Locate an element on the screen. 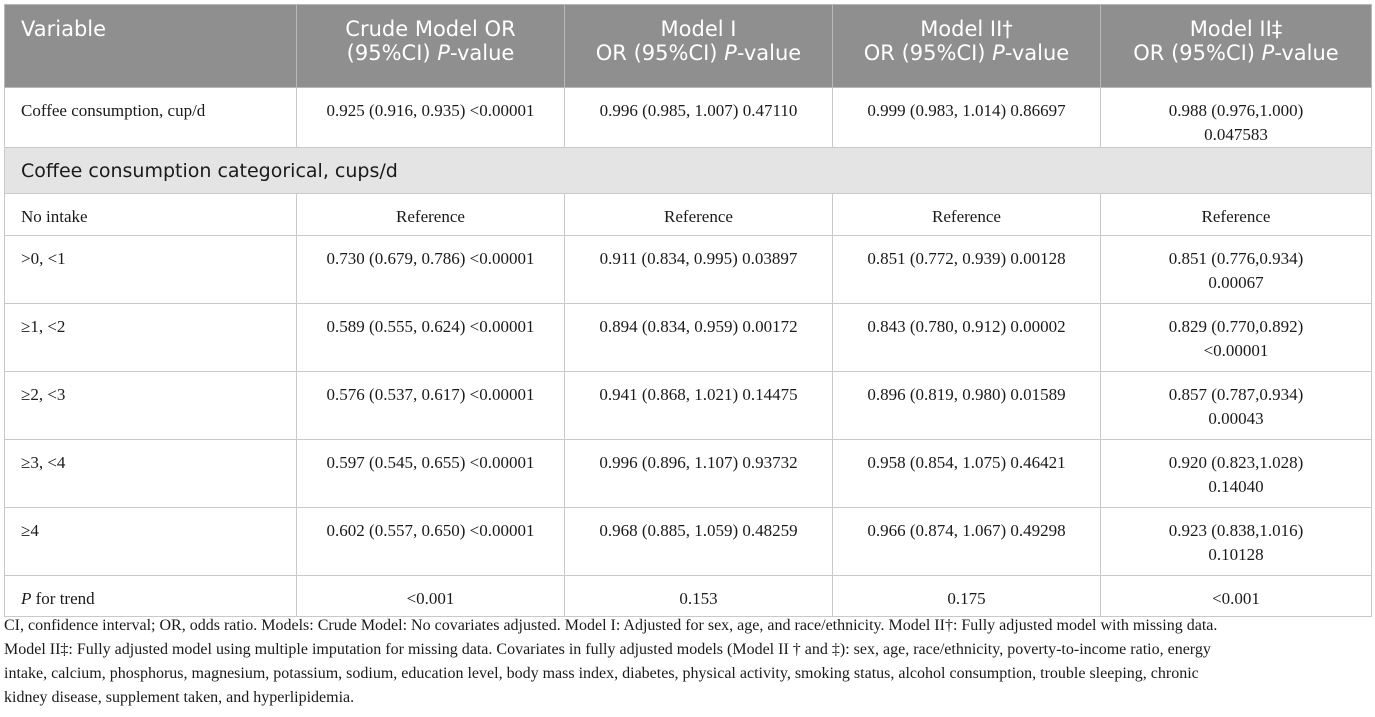 The height and width of the screenshot is (717, 1375). header-model-1: Model I OR (95%CI) P-value is located at coordinates (698, 46).